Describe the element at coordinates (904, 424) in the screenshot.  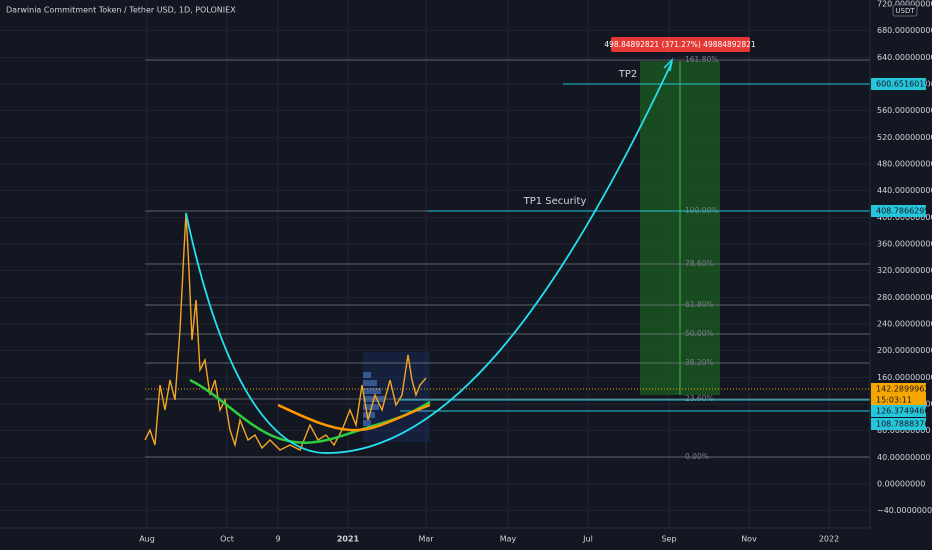
I see `price-tag: 108.78883760` at that location.